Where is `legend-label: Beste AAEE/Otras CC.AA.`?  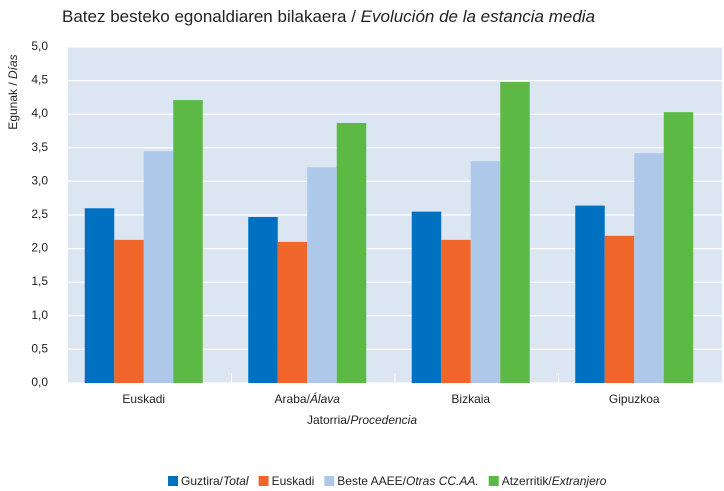 legend-label: Beste AAEE/Otras CC.AA. is located at coordinates (407, 481).